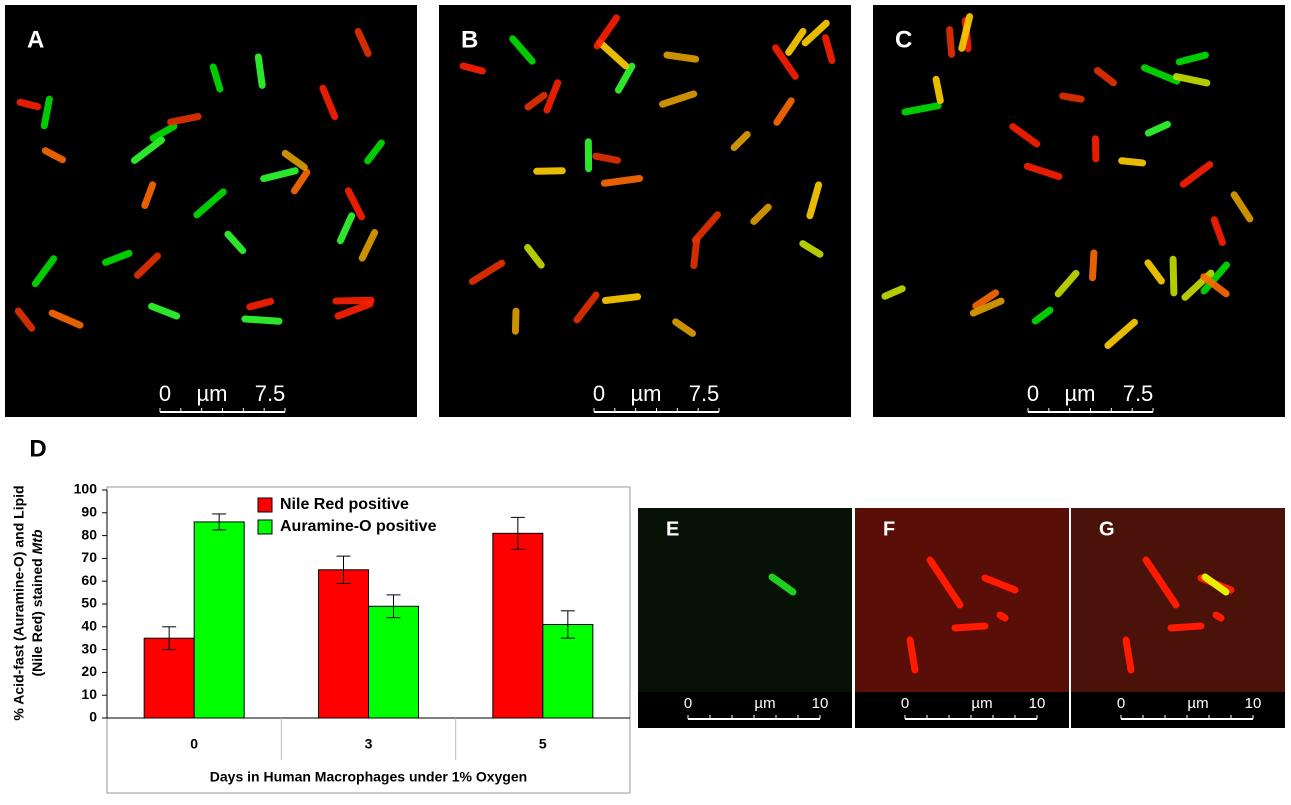 This screenshot has height=805, width=1291. I want to click on x-tick-label: 5, so click(543, 744).